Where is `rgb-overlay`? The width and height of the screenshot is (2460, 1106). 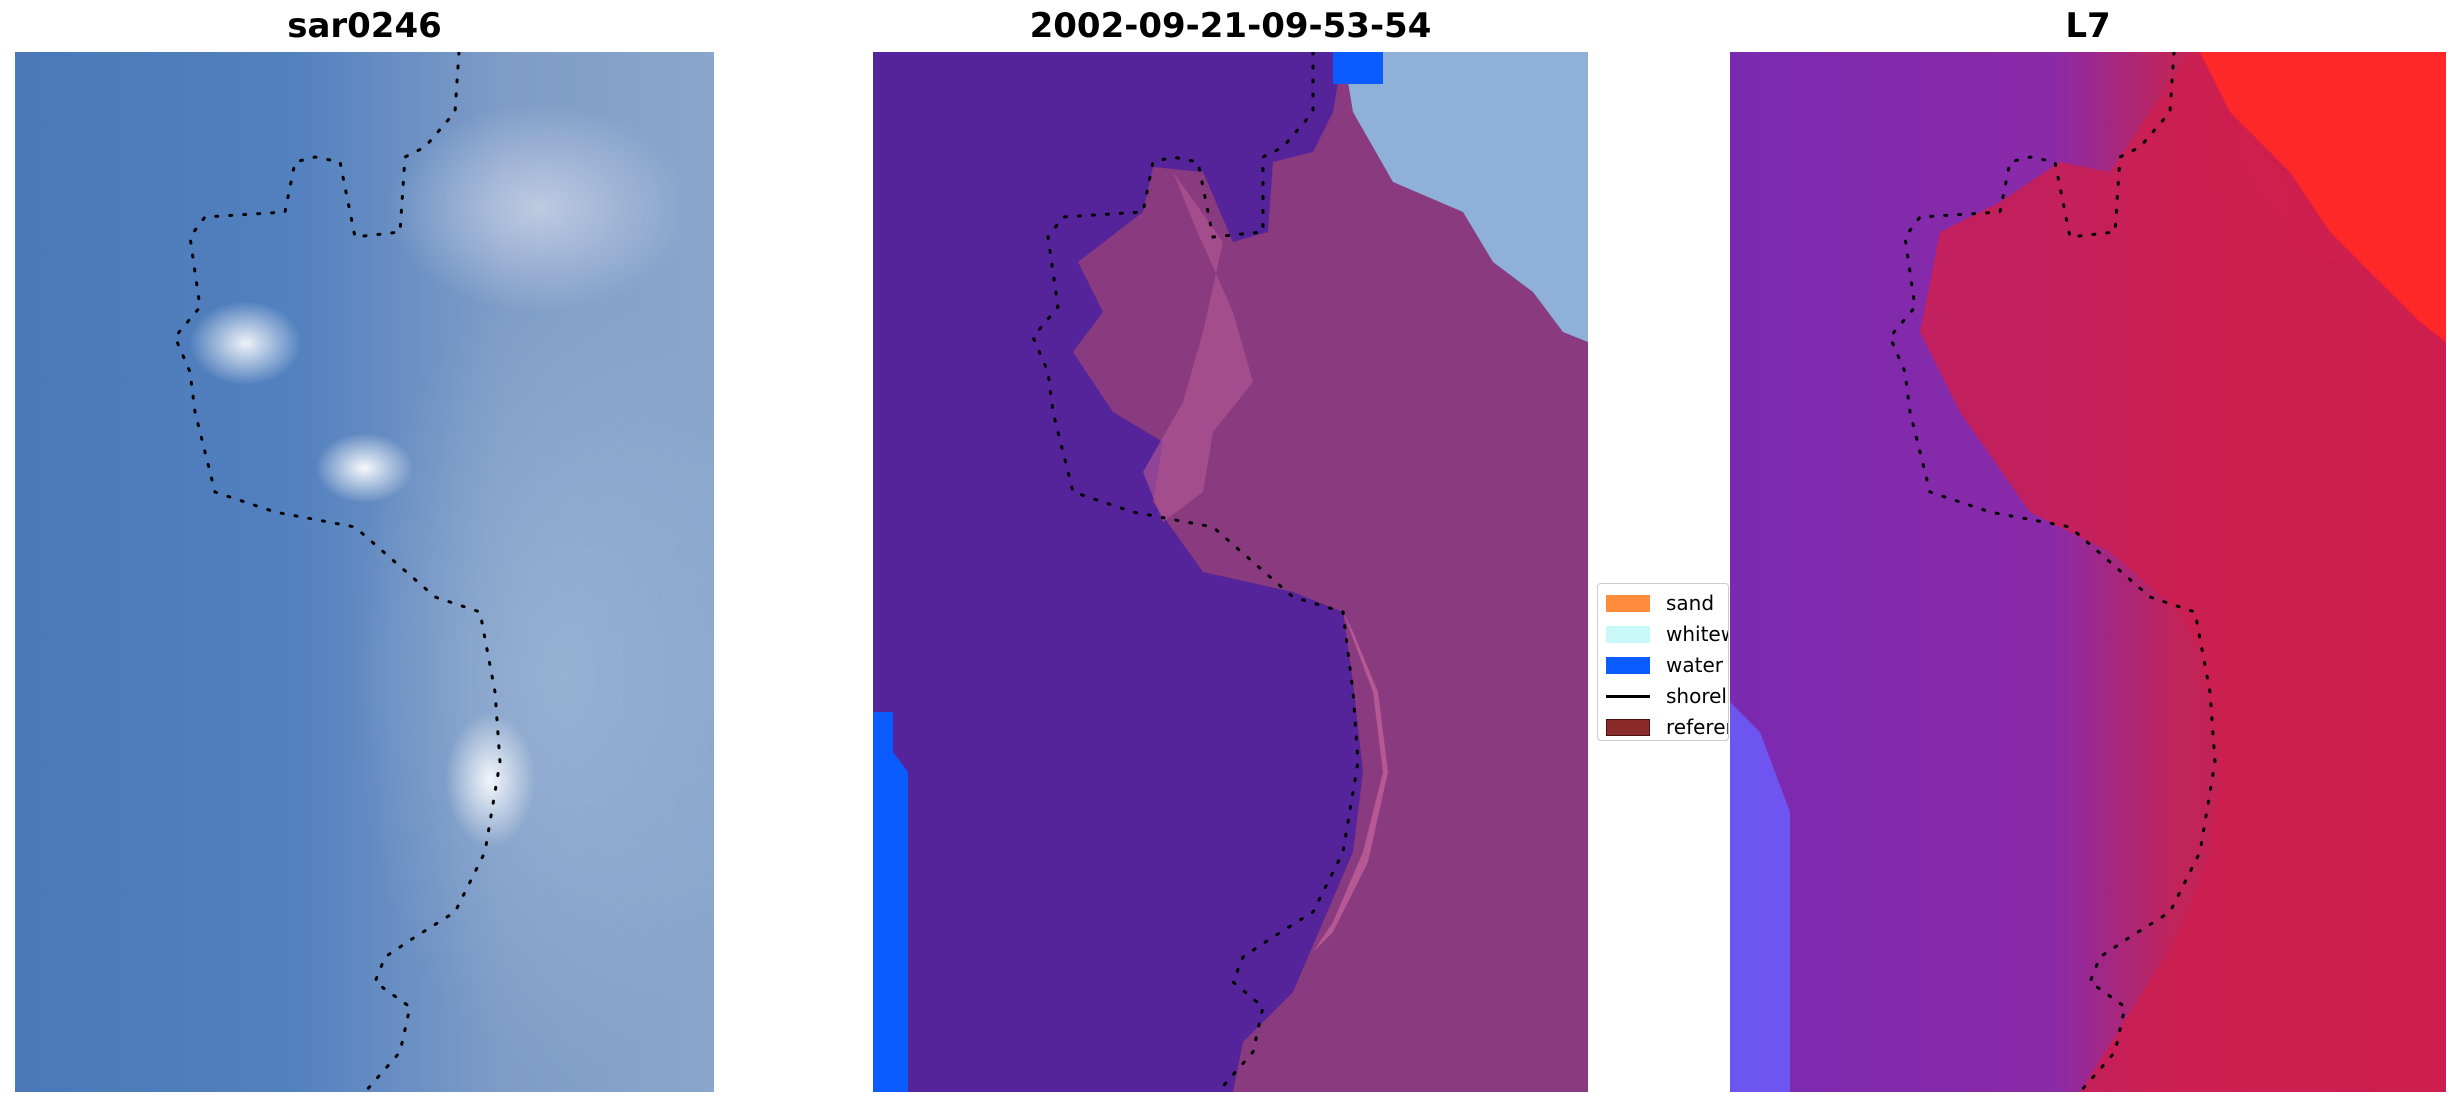 rgb-overlay is located at coordinates (337, 572).